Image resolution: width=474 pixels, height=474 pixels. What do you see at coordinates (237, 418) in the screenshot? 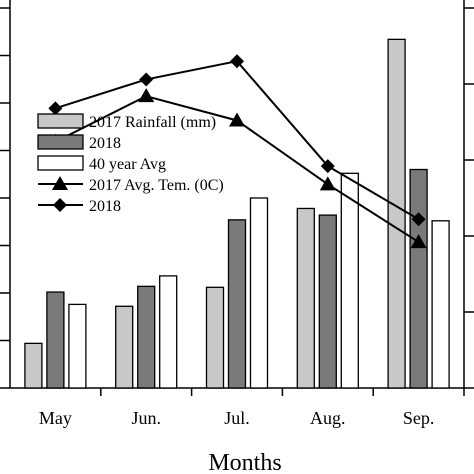
I see `x-tick-label: Jul.` at bounding box center [237, 418].